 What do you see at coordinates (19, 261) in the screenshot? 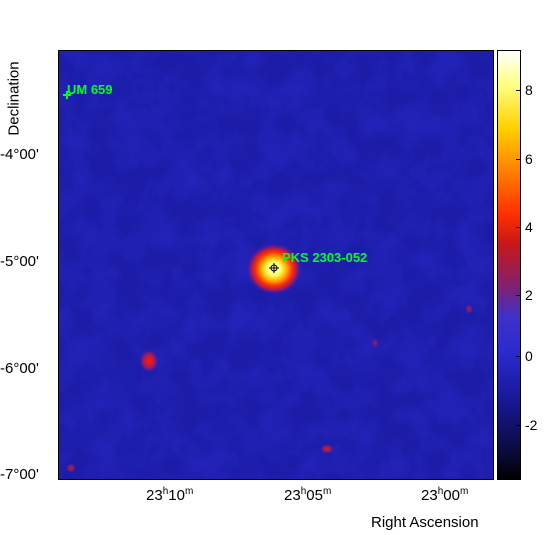
I see `y-tick-label: -5°00'` at bounding box center [19, 261].